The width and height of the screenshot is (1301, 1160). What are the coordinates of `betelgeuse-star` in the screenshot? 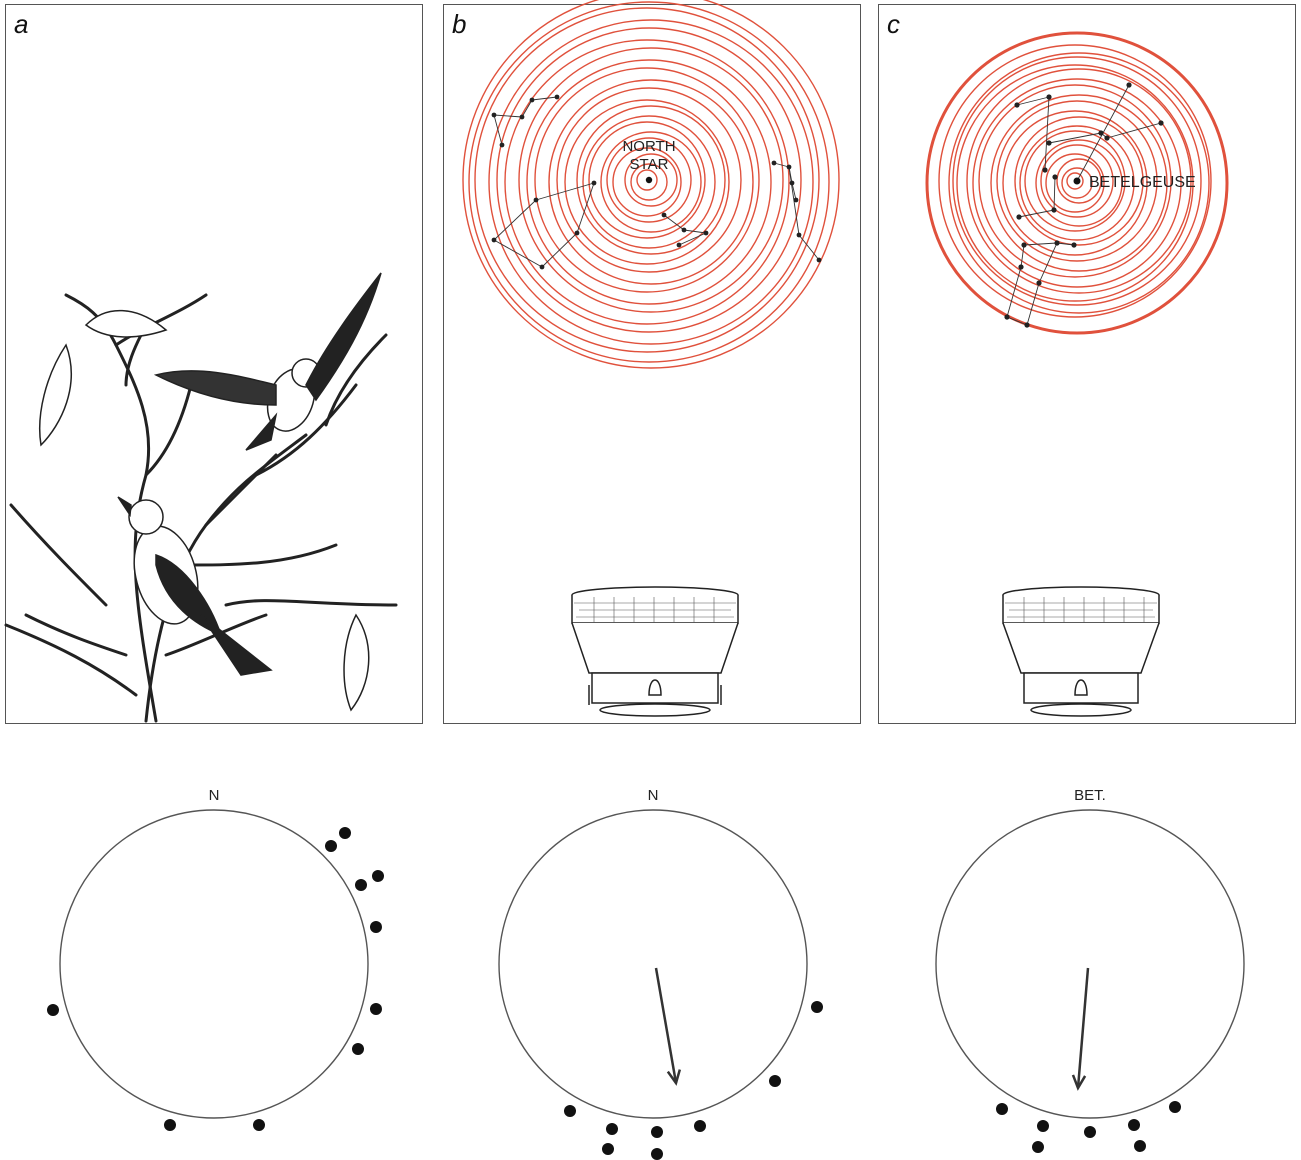 It's located at (1077, 181).